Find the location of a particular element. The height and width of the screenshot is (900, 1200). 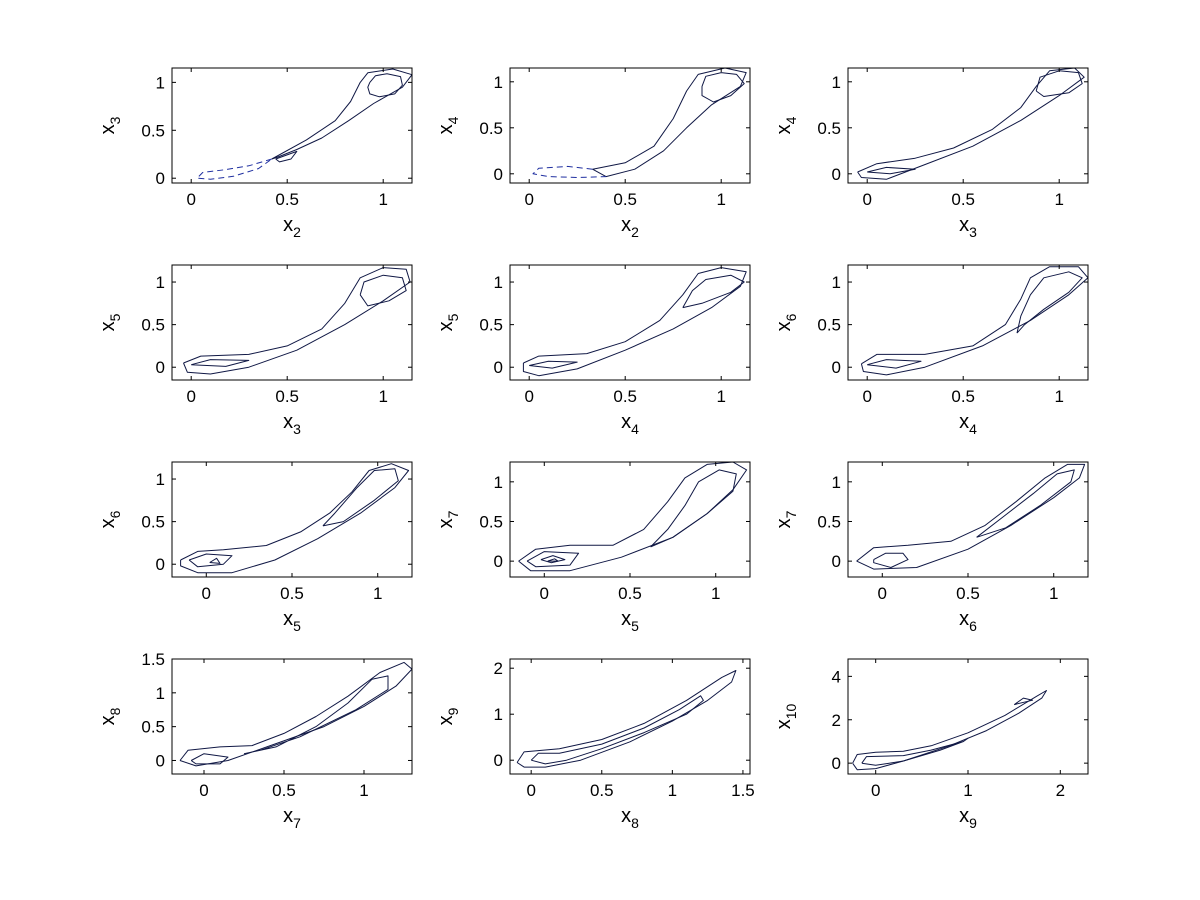

subplot-2: 0 0.5 1 0 0.5 1 x2 x4 is located at coordinates (593, 153).